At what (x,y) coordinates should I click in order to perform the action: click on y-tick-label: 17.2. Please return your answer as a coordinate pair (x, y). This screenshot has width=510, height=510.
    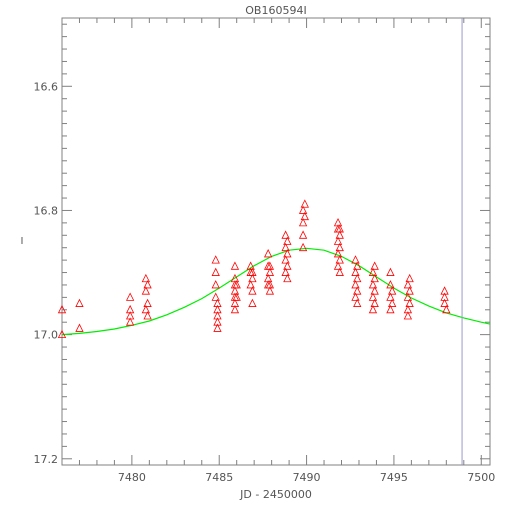
    Looking at the image, I should click on (46, 459).